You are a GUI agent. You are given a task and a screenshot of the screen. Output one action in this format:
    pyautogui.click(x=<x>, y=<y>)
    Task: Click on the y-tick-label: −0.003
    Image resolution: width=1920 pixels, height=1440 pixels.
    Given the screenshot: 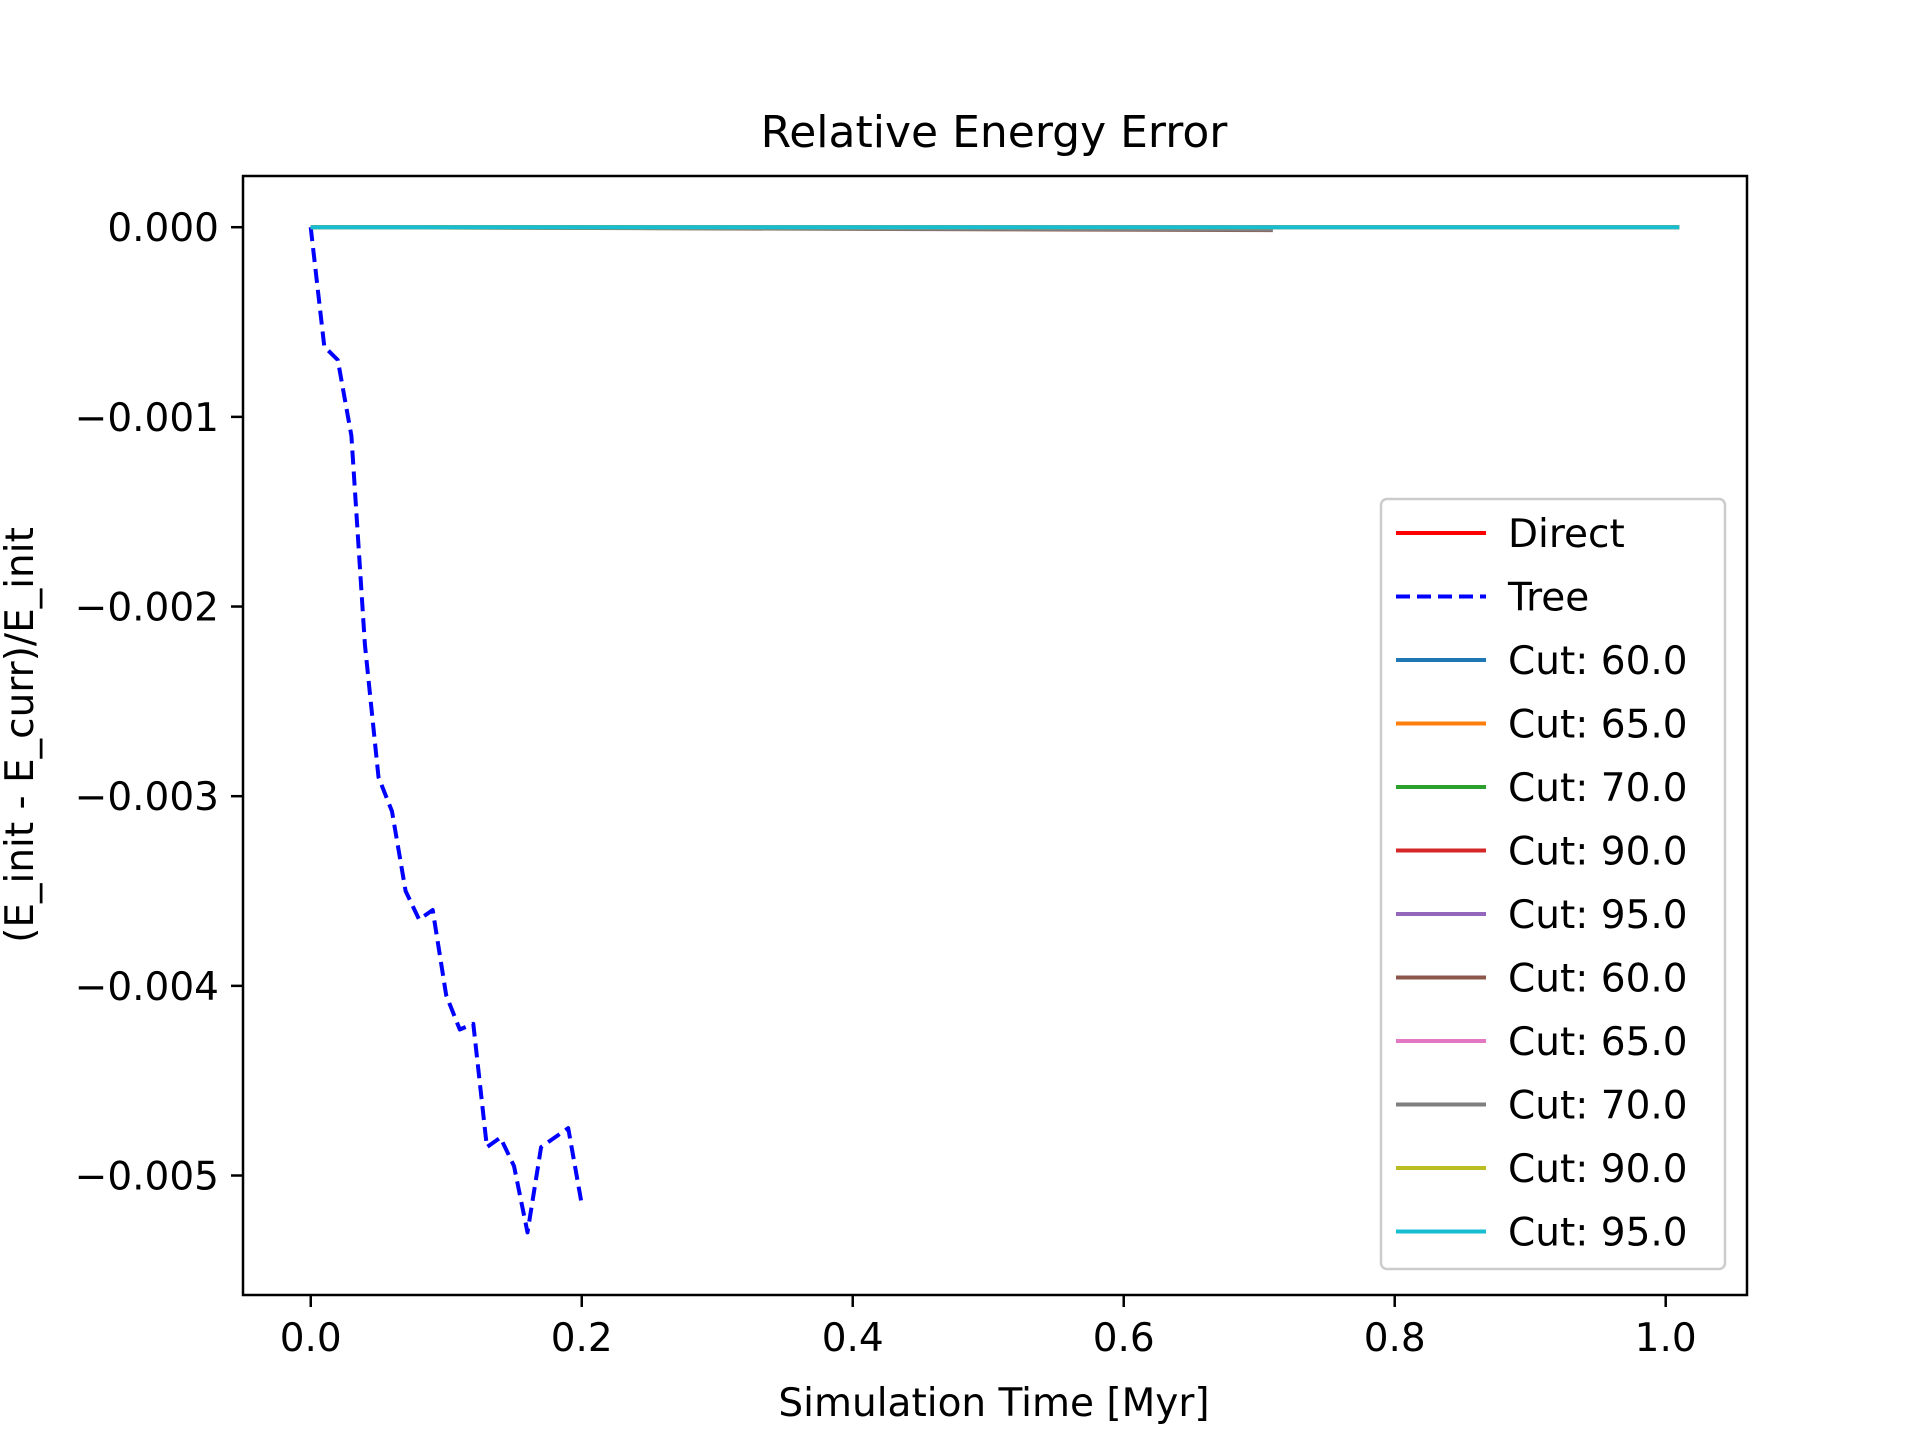 What is the action you would take?
    pyautogui.click(x=147, y=797)
    